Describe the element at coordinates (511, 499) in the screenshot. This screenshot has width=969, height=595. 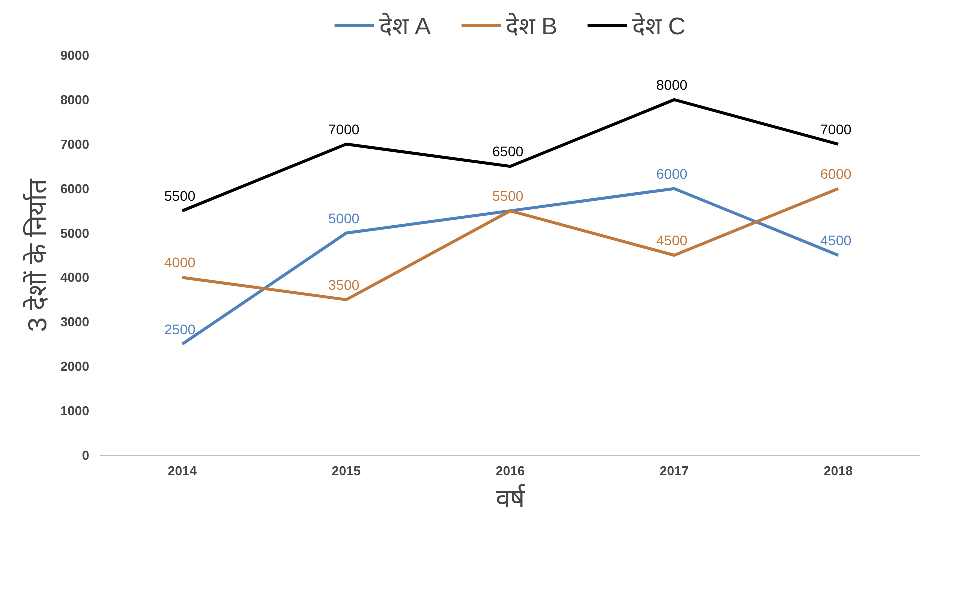
I see `x-axis-title: वर्ष` at that location.